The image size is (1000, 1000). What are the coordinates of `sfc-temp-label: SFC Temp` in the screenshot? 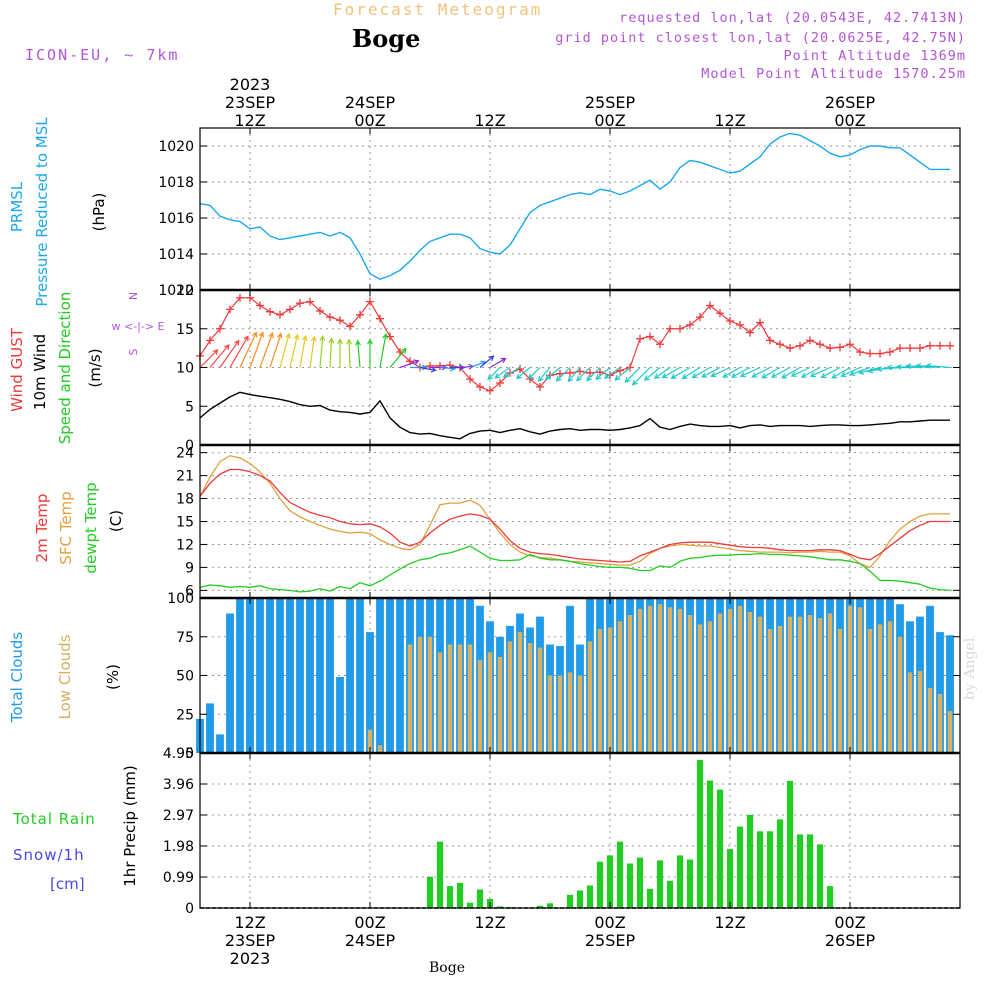 It's located at (66, 527).